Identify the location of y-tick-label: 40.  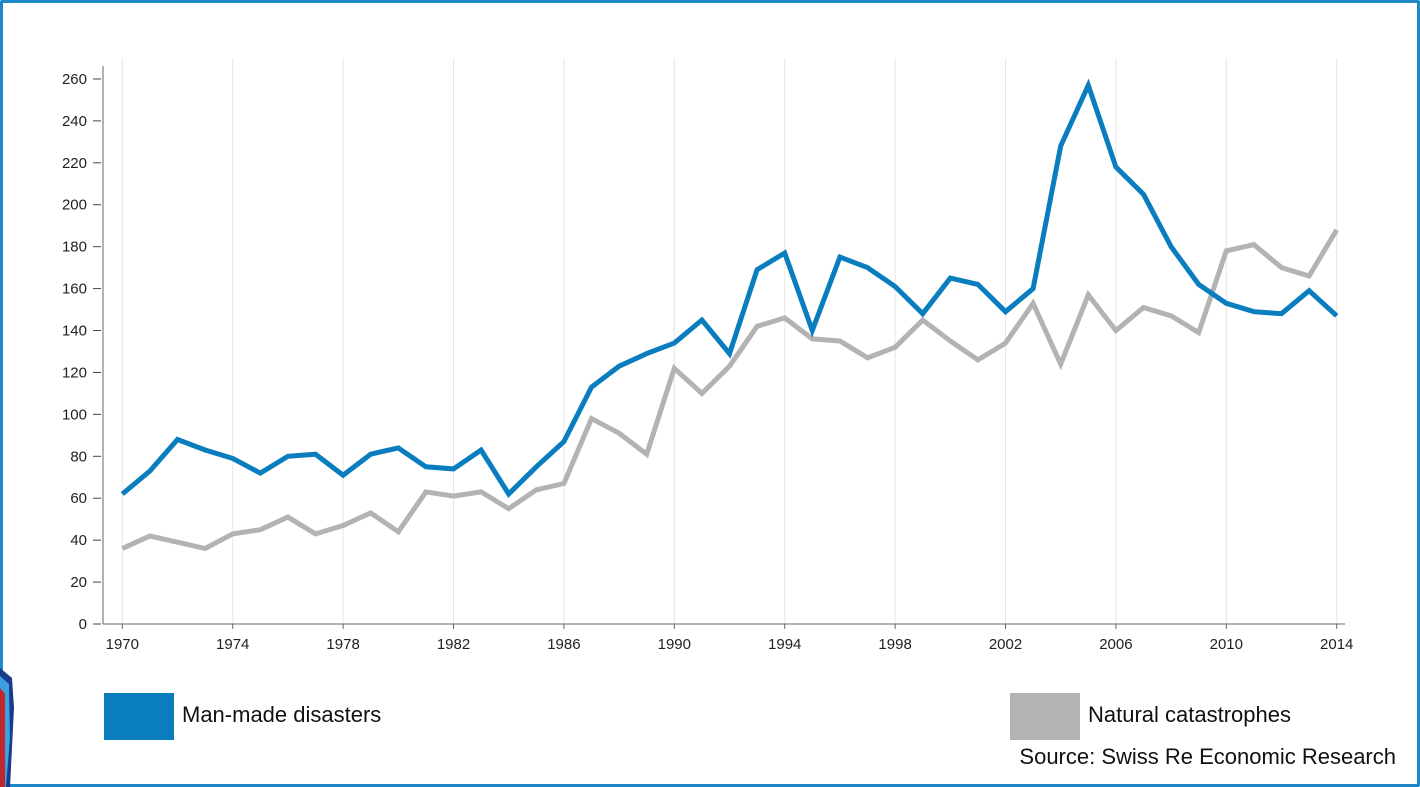
(78, 540).